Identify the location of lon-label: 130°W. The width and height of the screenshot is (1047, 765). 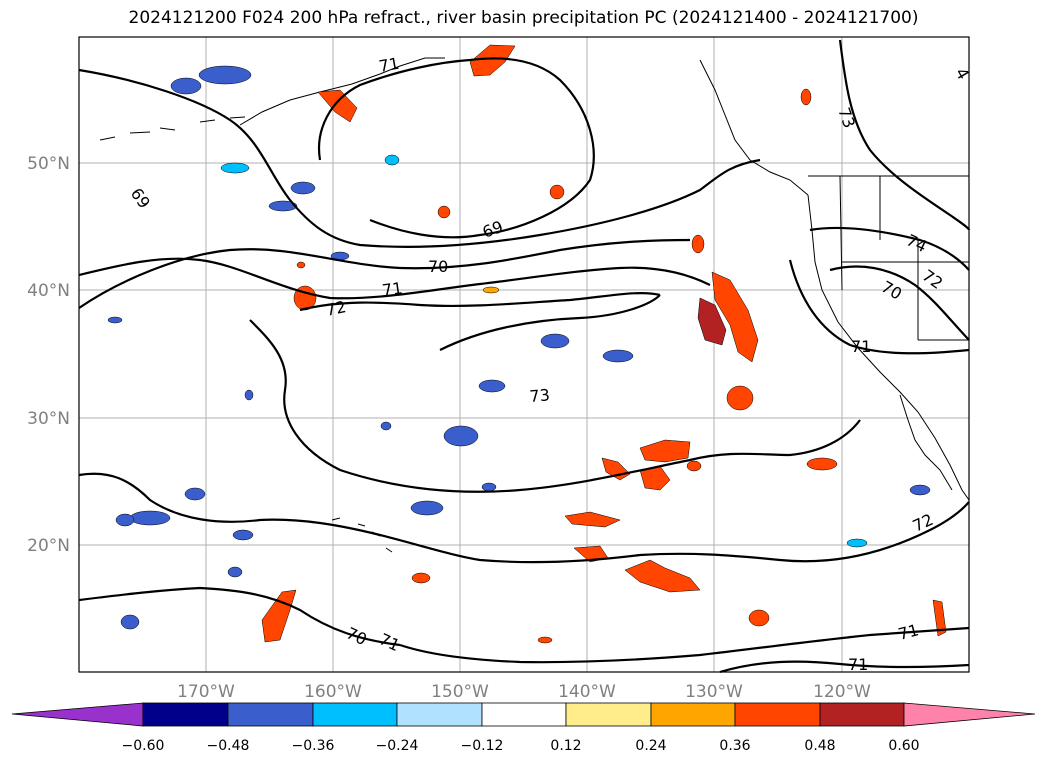
(714, 692).